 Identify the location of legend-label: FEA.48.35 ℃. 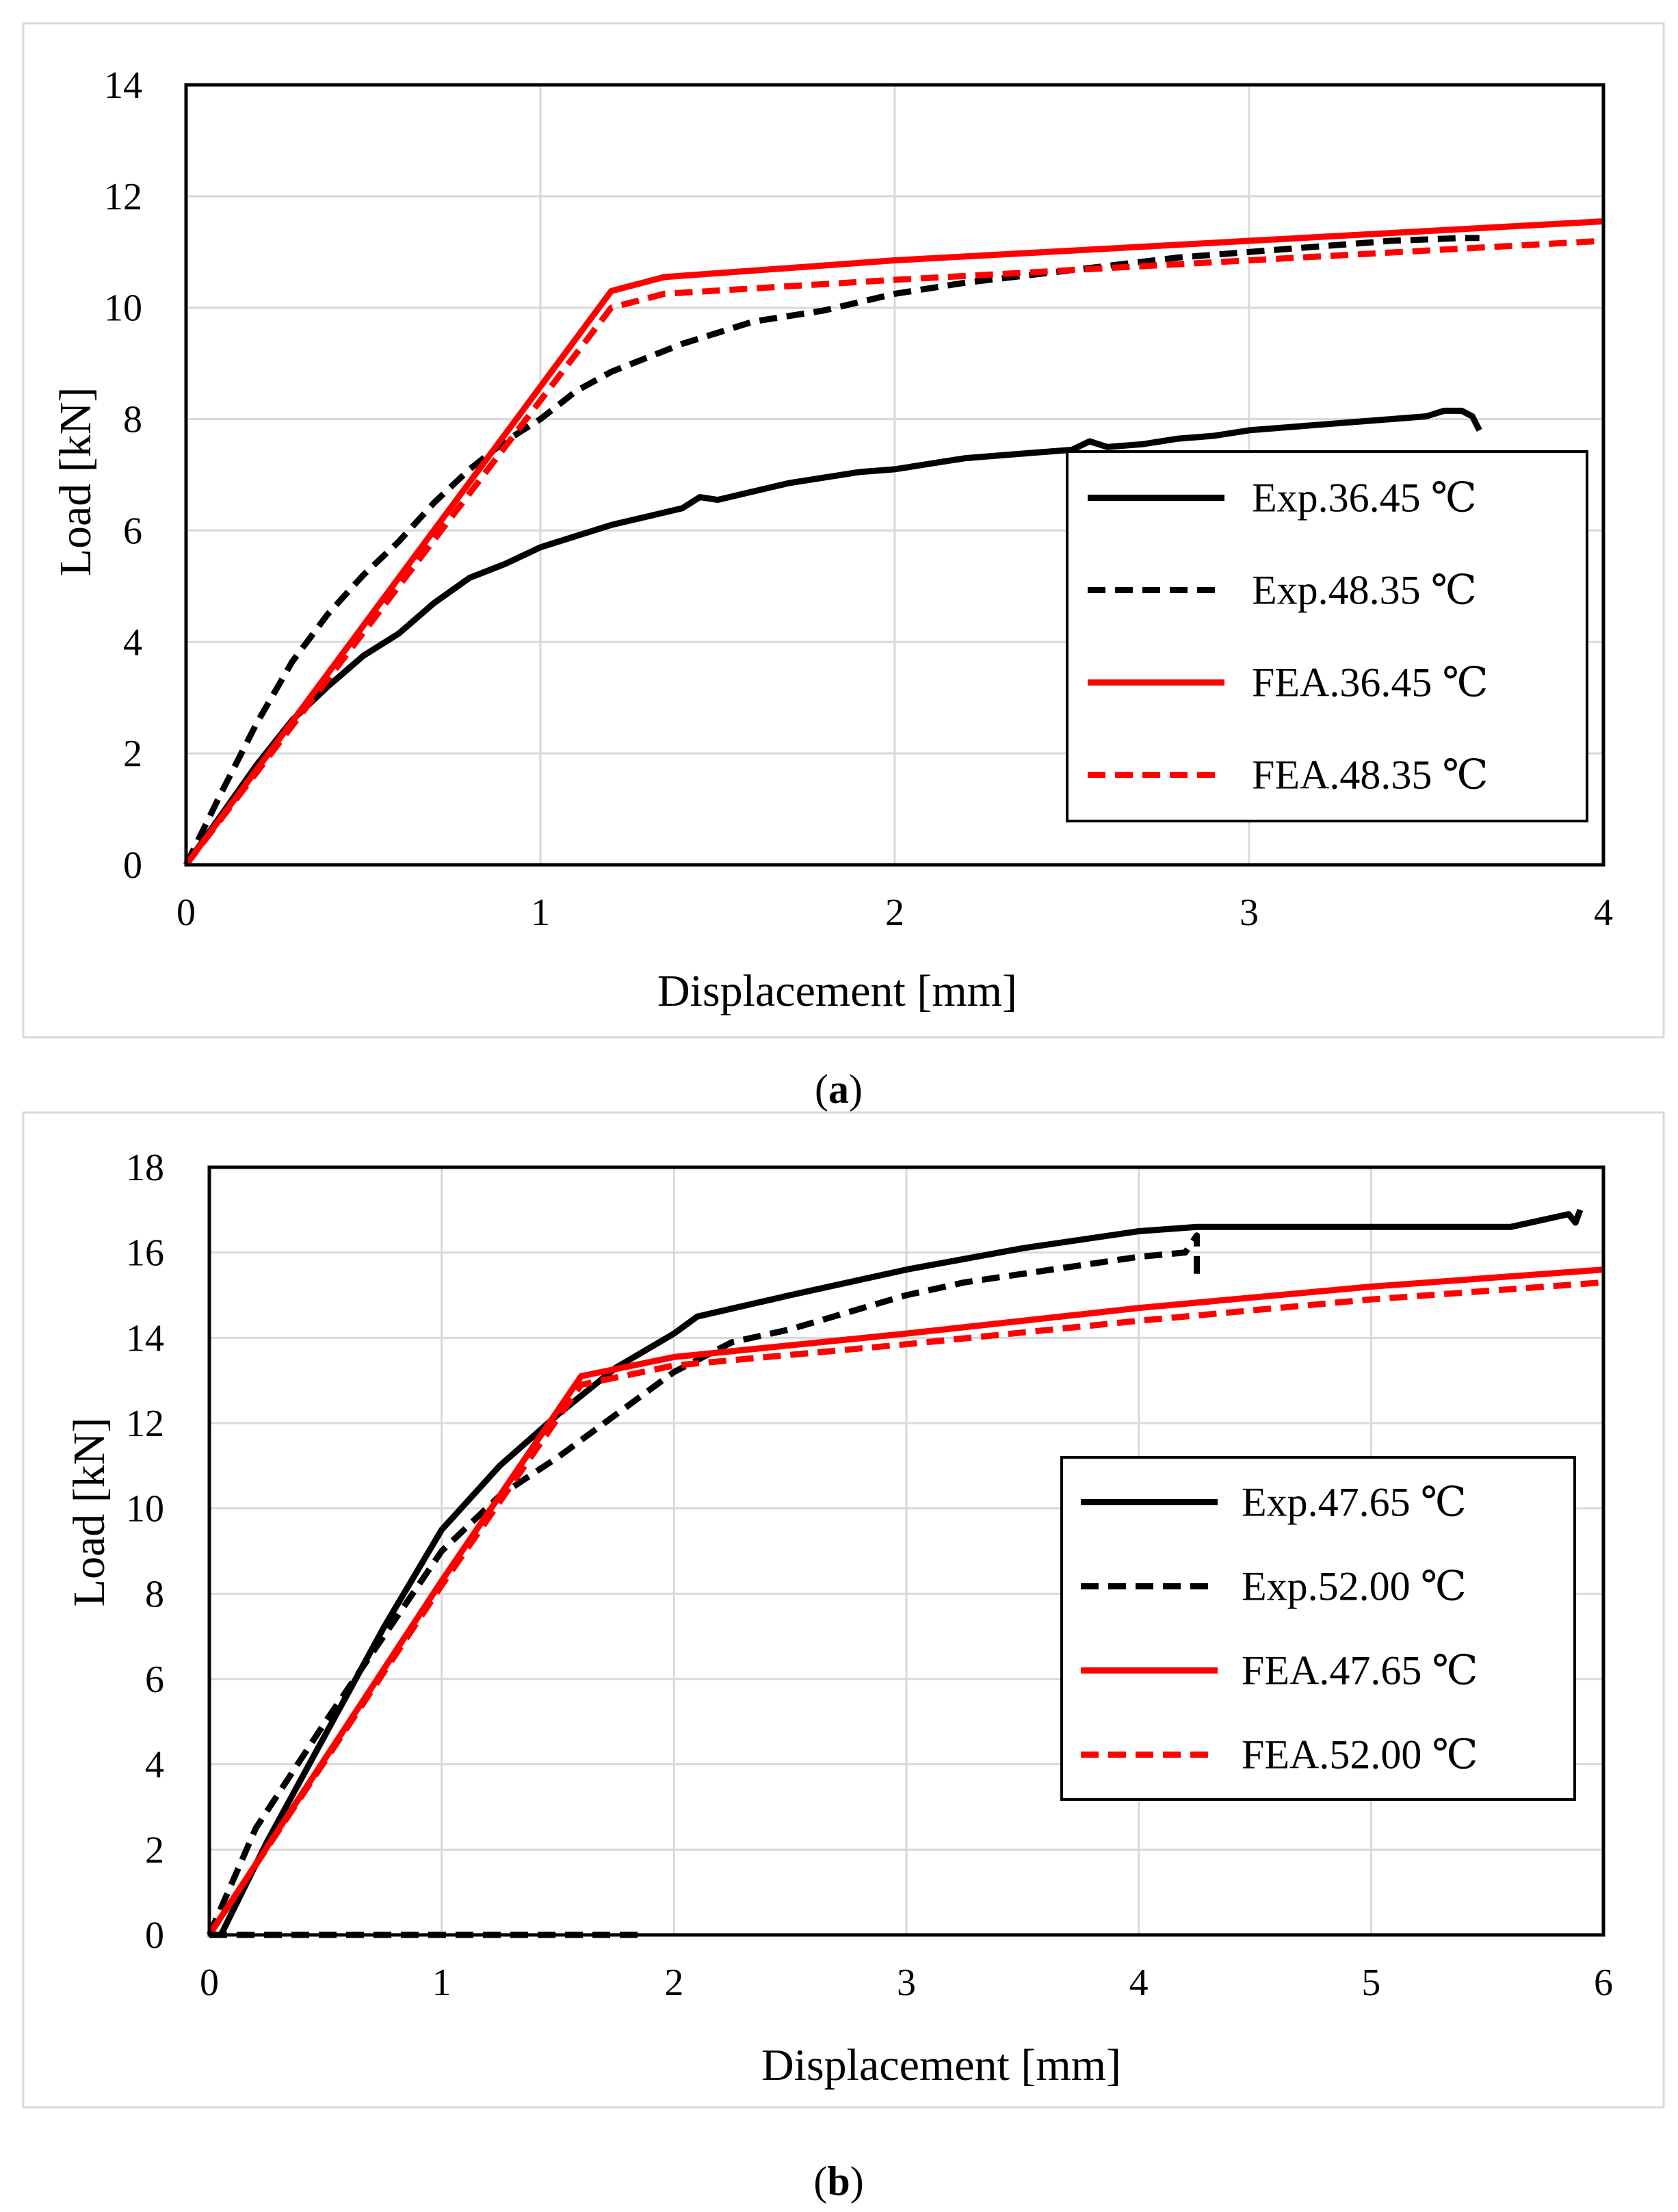
(1370, 775).